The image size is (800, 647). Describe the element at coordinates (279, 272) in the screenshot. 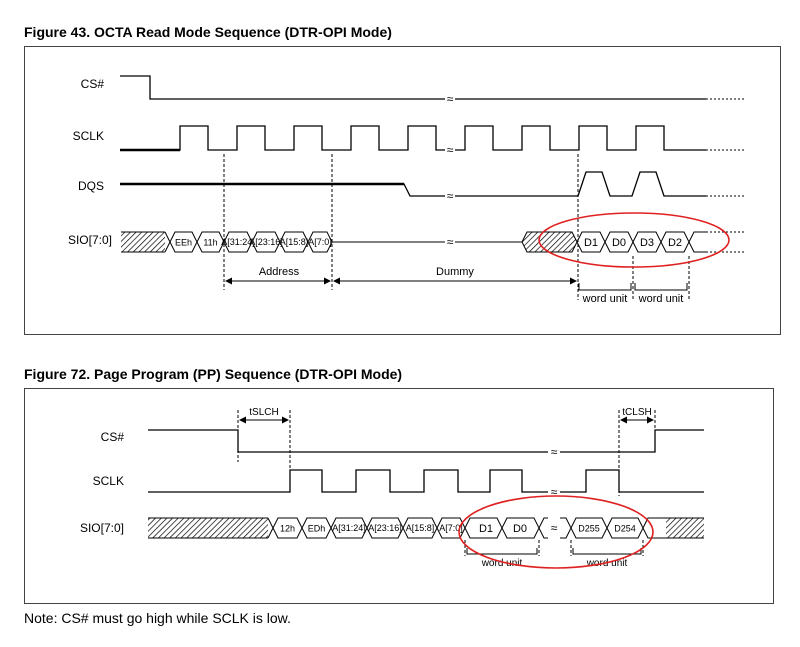

I see `address-label: Address` at that location.